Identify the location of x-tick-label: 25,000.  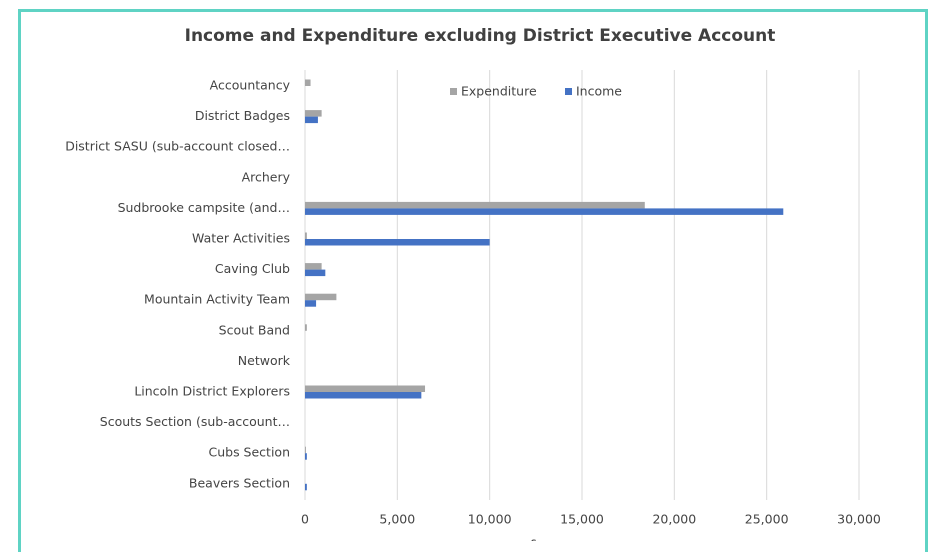
(767, 519).